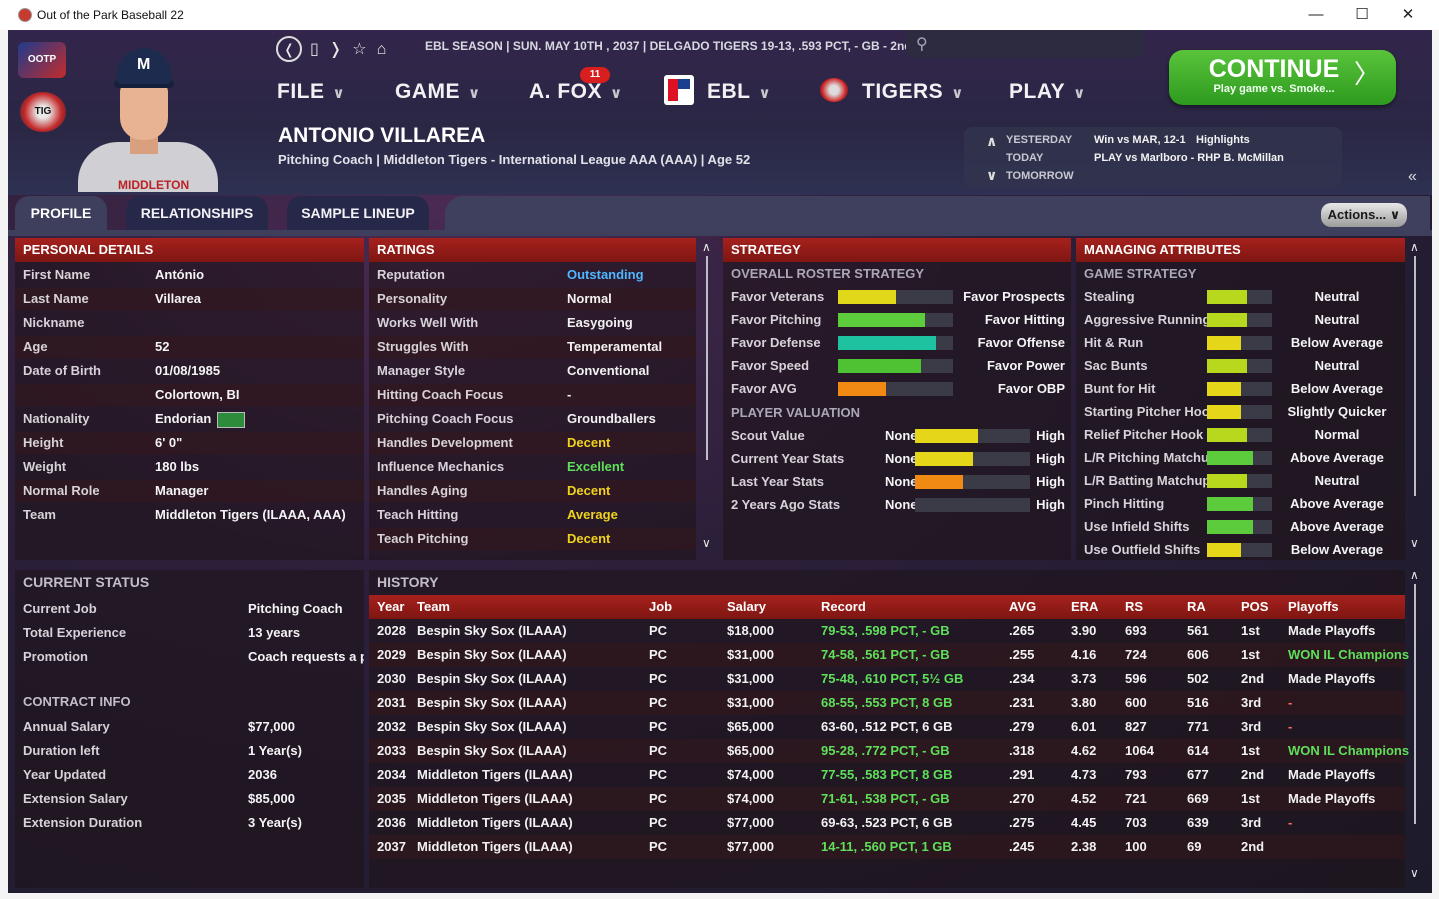  Describe the element at coordinates (922, 44) in the screenshot. I see `search-icon: ⚲` at that location.